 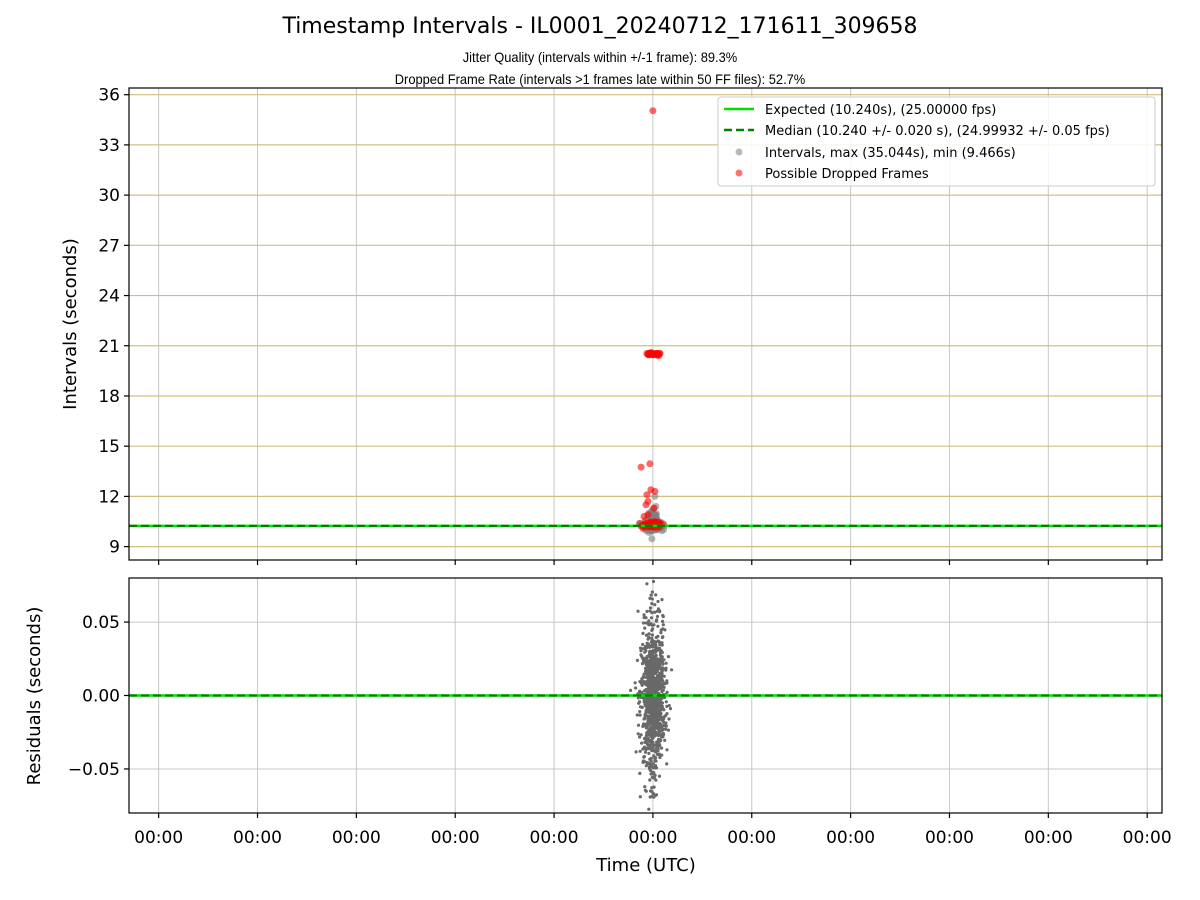 I want to click on top-plot-y-label: Intervals (seconds), so click(x=70, y=324).